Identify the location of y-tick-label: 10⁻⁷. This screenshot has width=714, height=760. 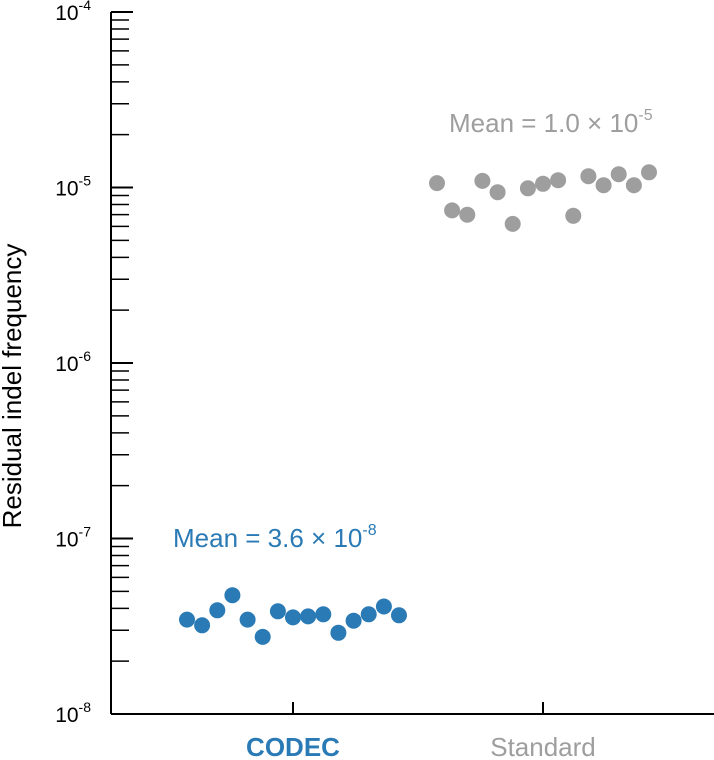
(73, 538).